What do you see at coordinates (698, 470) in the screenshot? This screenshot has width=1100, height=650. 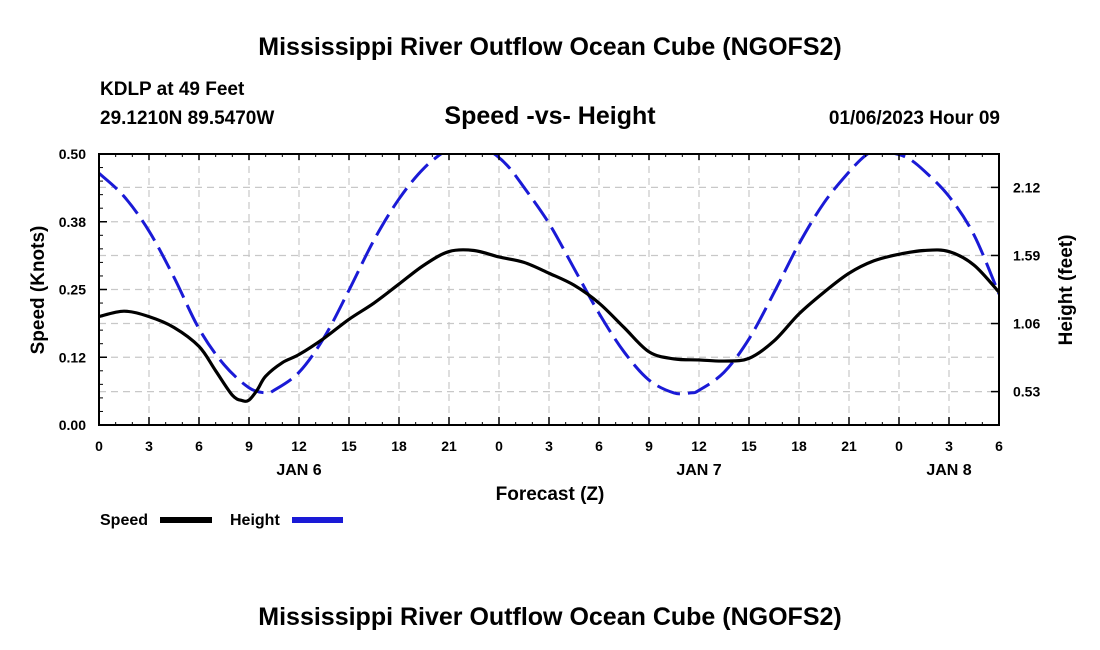 I see `day-label: JAN 7` at bounding box center [698, 470].